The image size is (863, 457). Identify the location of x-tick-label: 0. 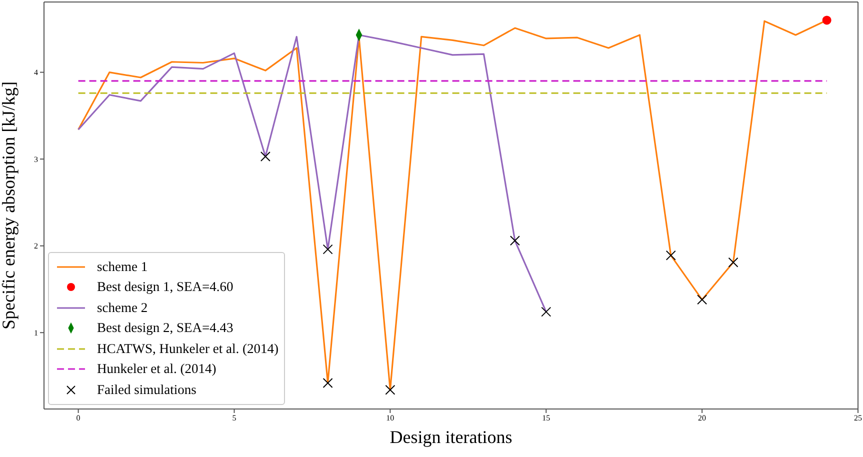
(78, 418).